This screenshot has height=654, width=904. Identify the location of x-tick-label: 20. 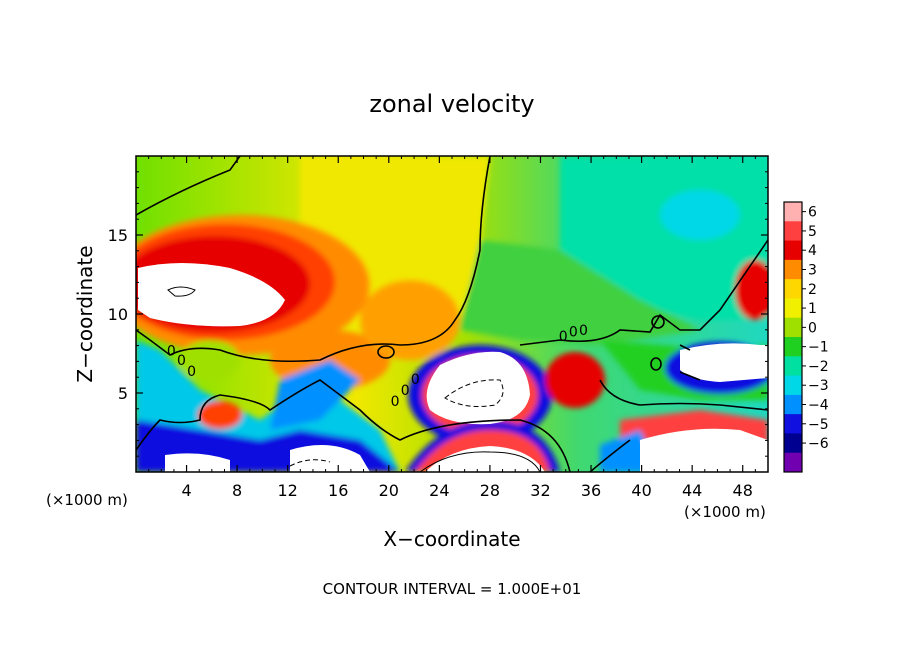
(389, 490).